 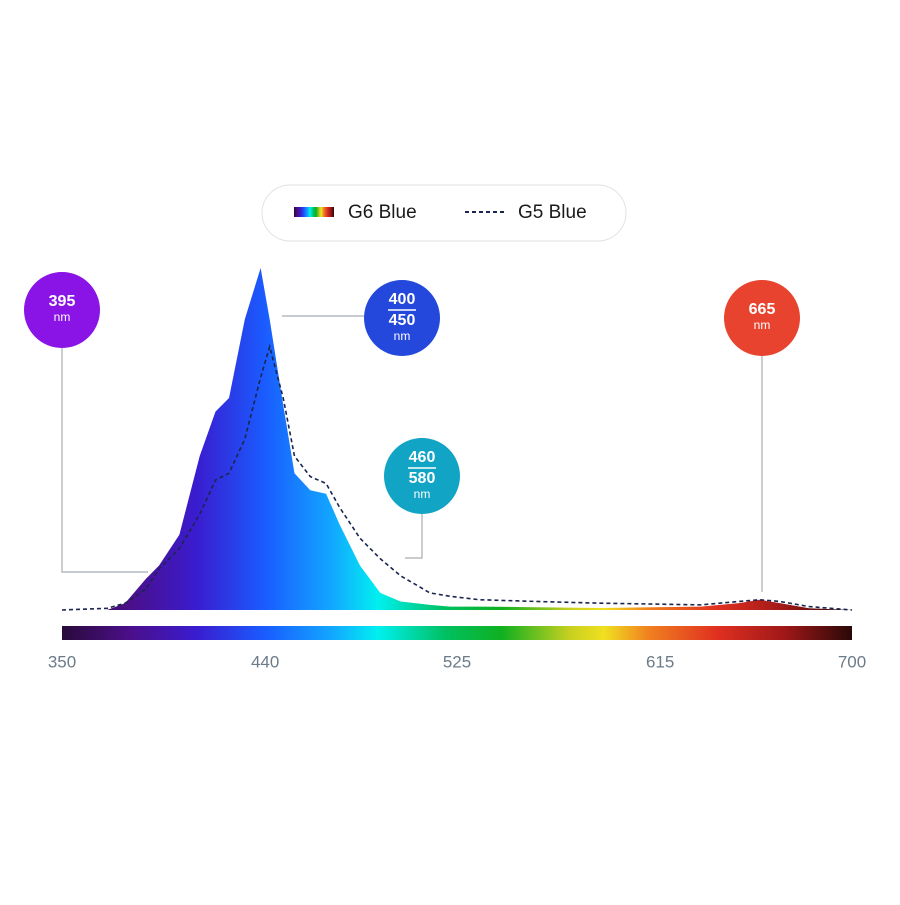 What do you see at coordinates (457, 633) in the screenshot?
I see `spectrum-bar` at bounding box center [457, 633].